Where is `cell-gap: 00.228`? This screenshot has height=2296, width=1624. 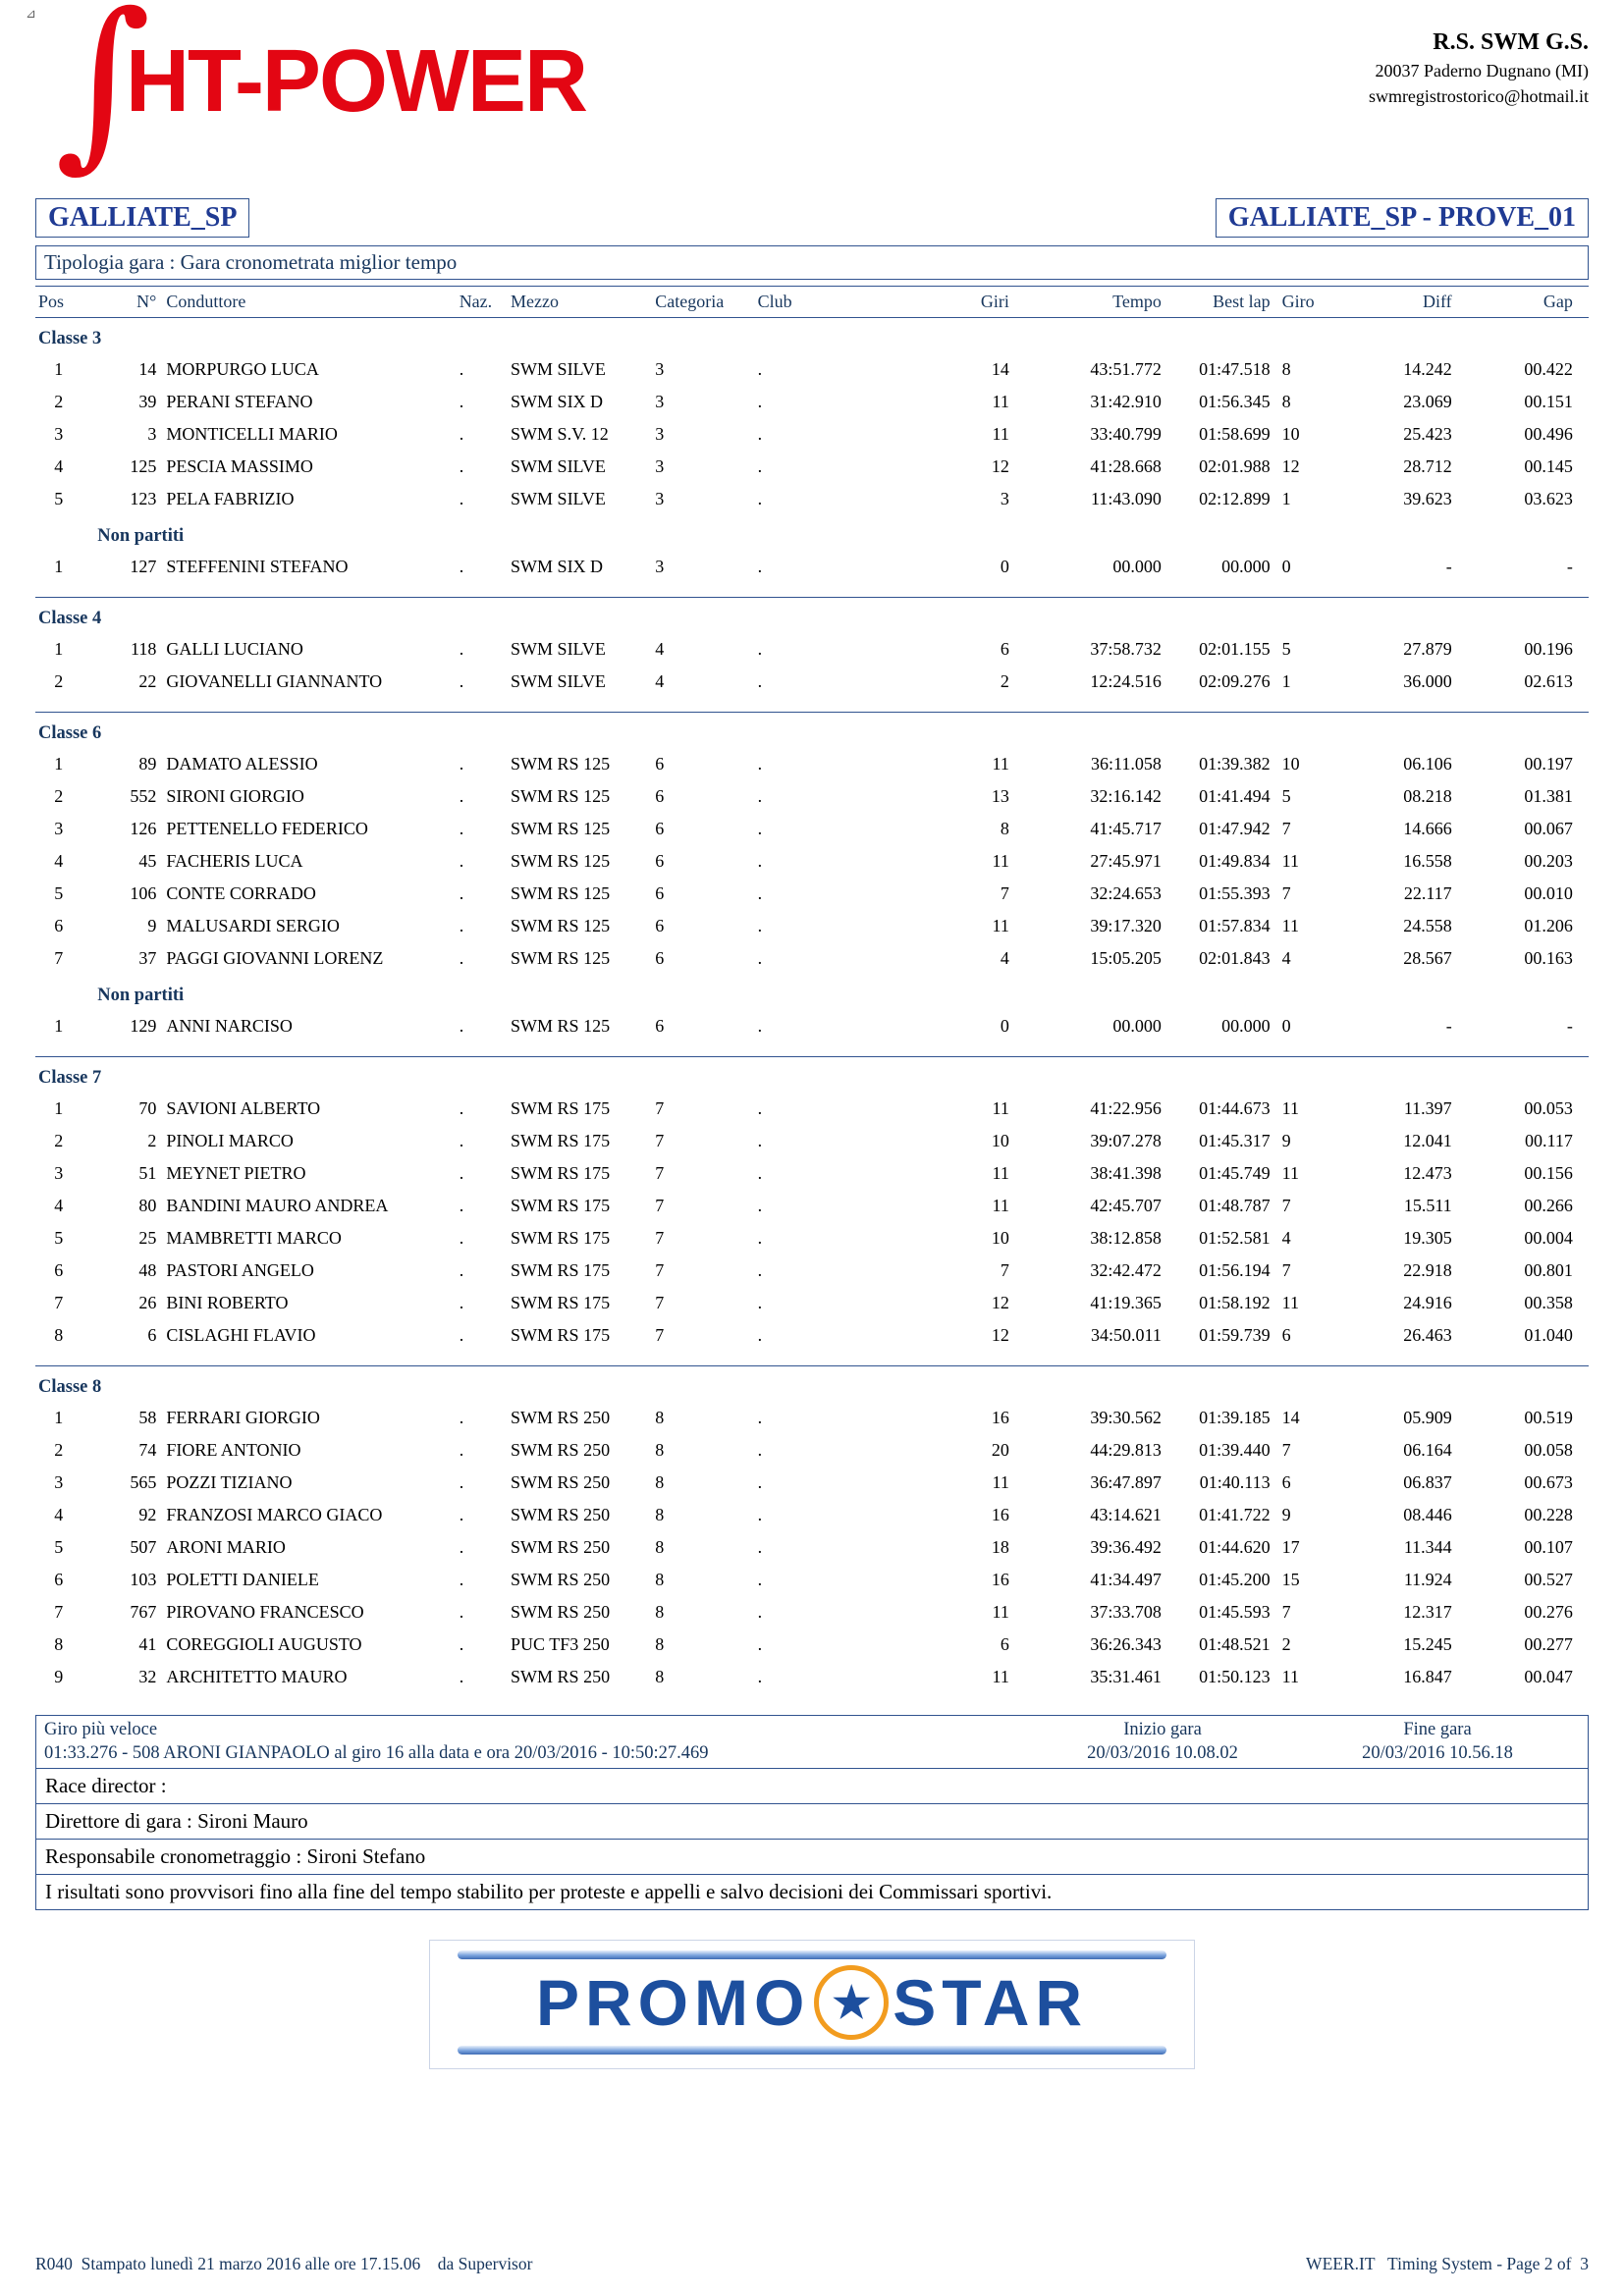 cell-gap: 00.228 is located at coordinates (1548, 1514).